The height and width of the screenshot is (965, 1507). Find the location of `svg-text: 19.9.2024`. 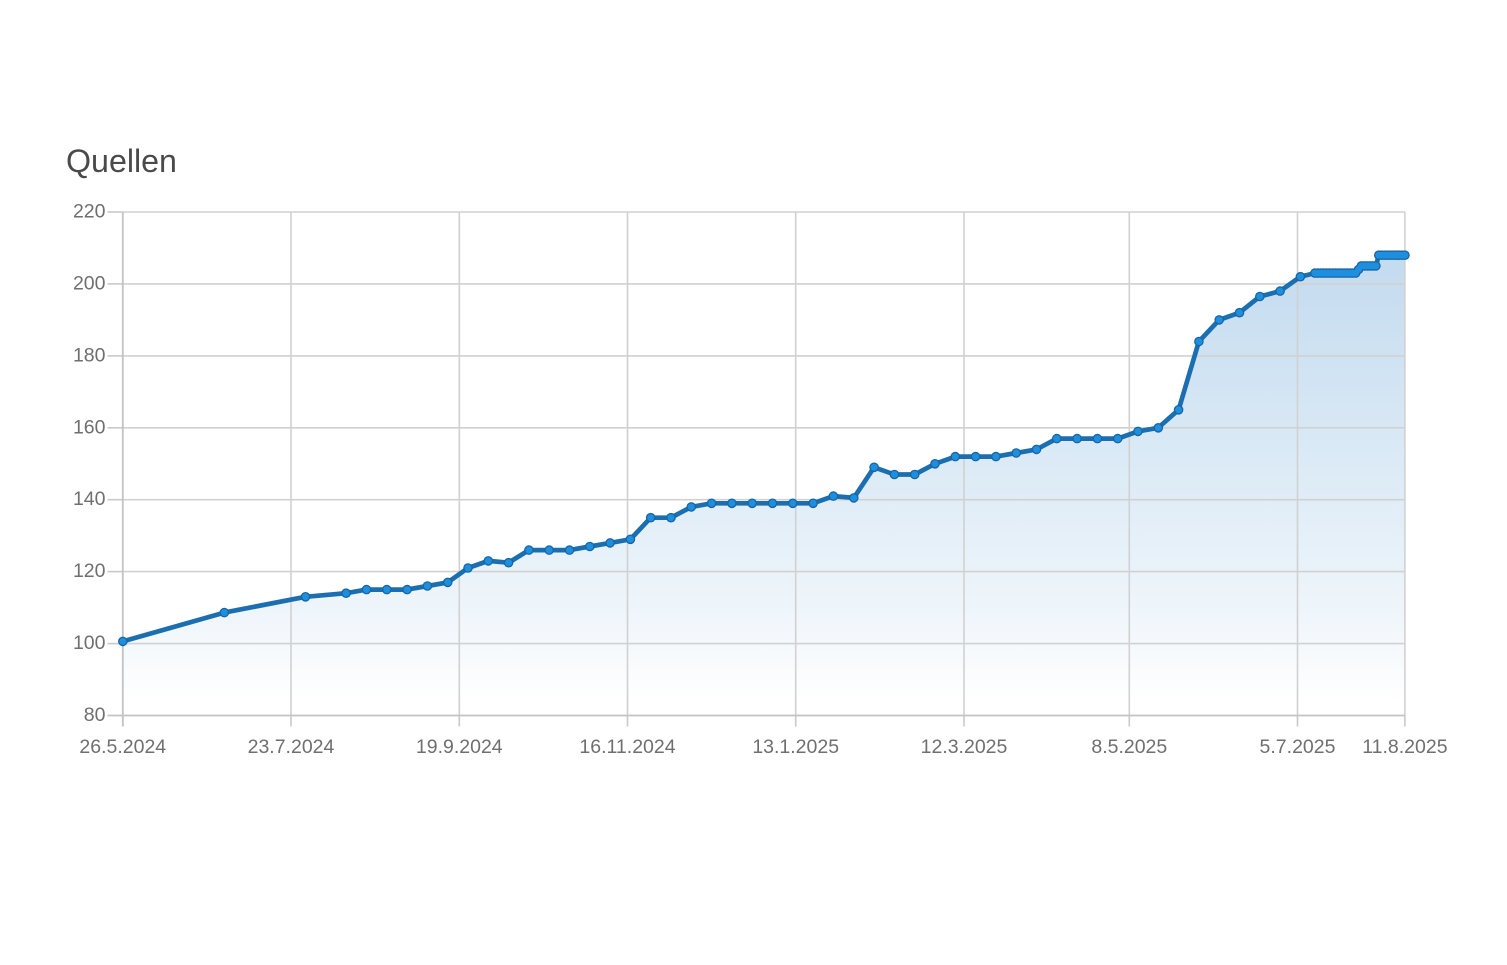

svg-text: 19.9.2024 is located at coordinates (459, 747).